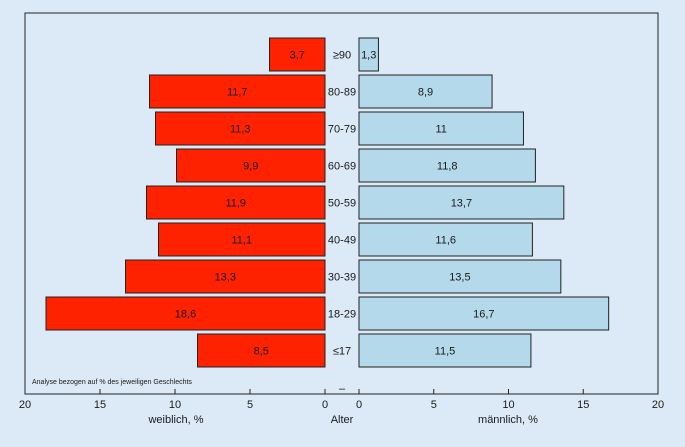 This screenshot has width=685, height=447. What do you see at coordinates (100, 405) in the screenshot?
I see `left-tick-label: 15` at bounding box center [100, 405].